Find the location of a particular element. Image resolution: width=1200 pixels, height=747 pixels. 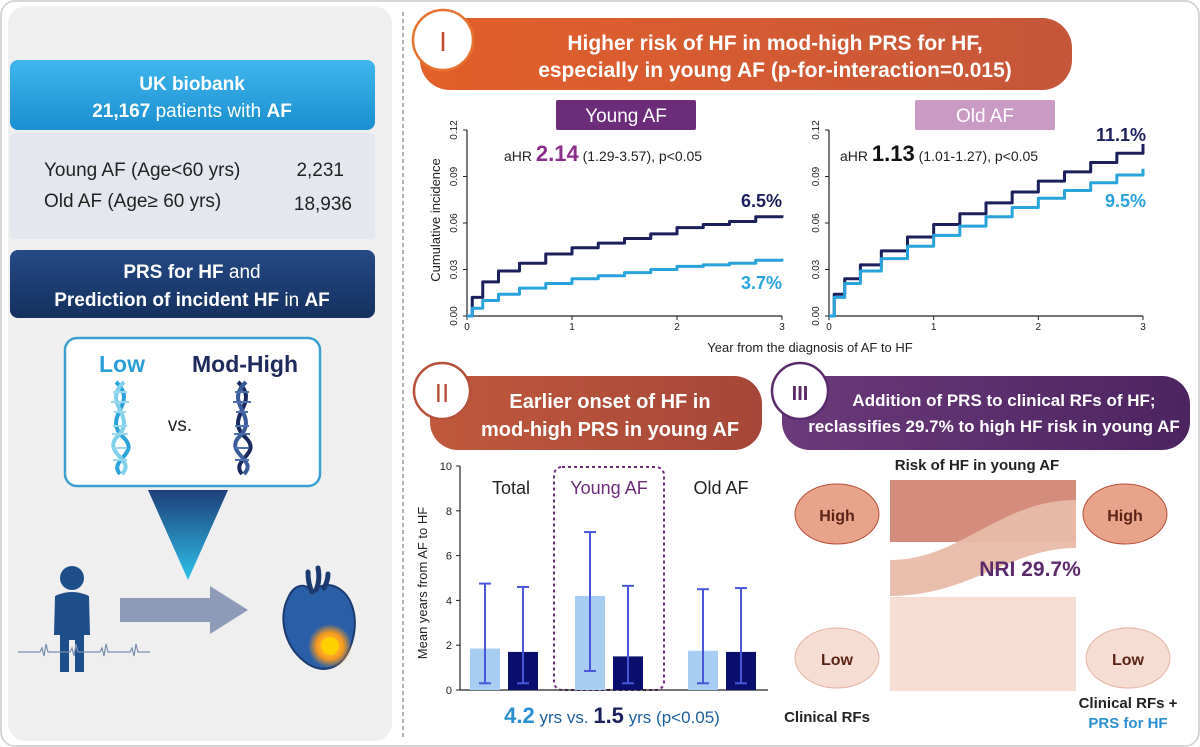

young-km-x-tick-label: 1 is located at coordinates (572, 327).